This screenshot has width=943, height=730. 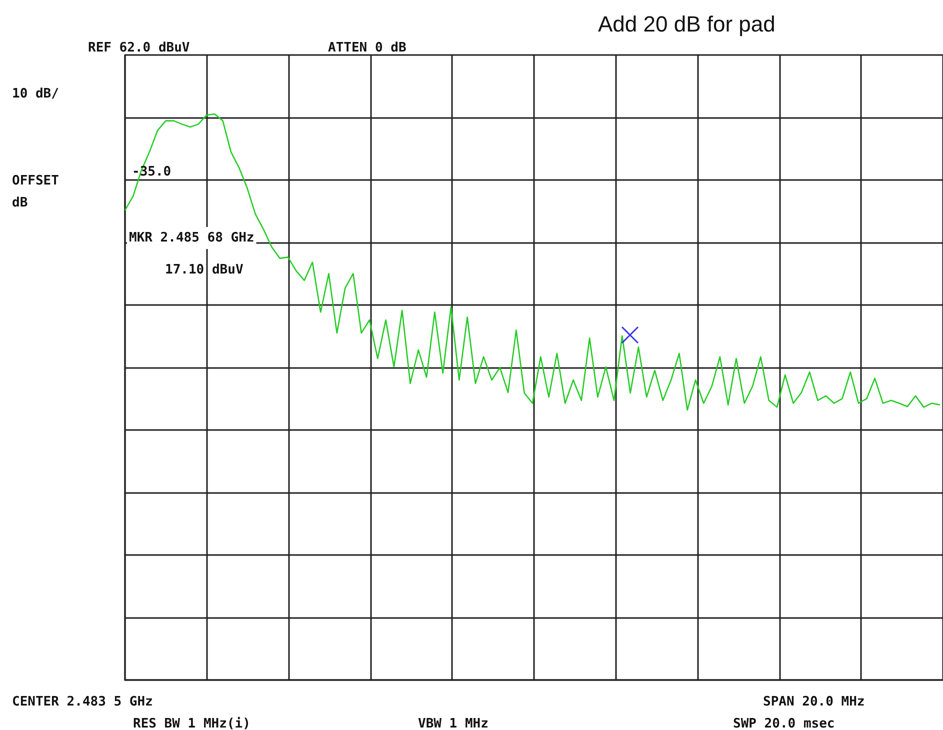 What do you see at coordinates (204, 270) in the screenshot?
I see `annotation: 17.10 dBuV` at bounding box center [204, 270].